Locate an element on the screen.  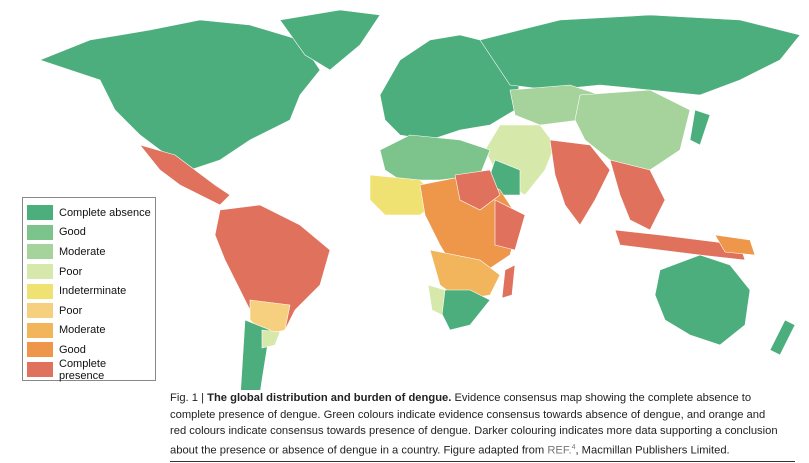
legend-label: Complete absence is located at coordinates (105, 212).